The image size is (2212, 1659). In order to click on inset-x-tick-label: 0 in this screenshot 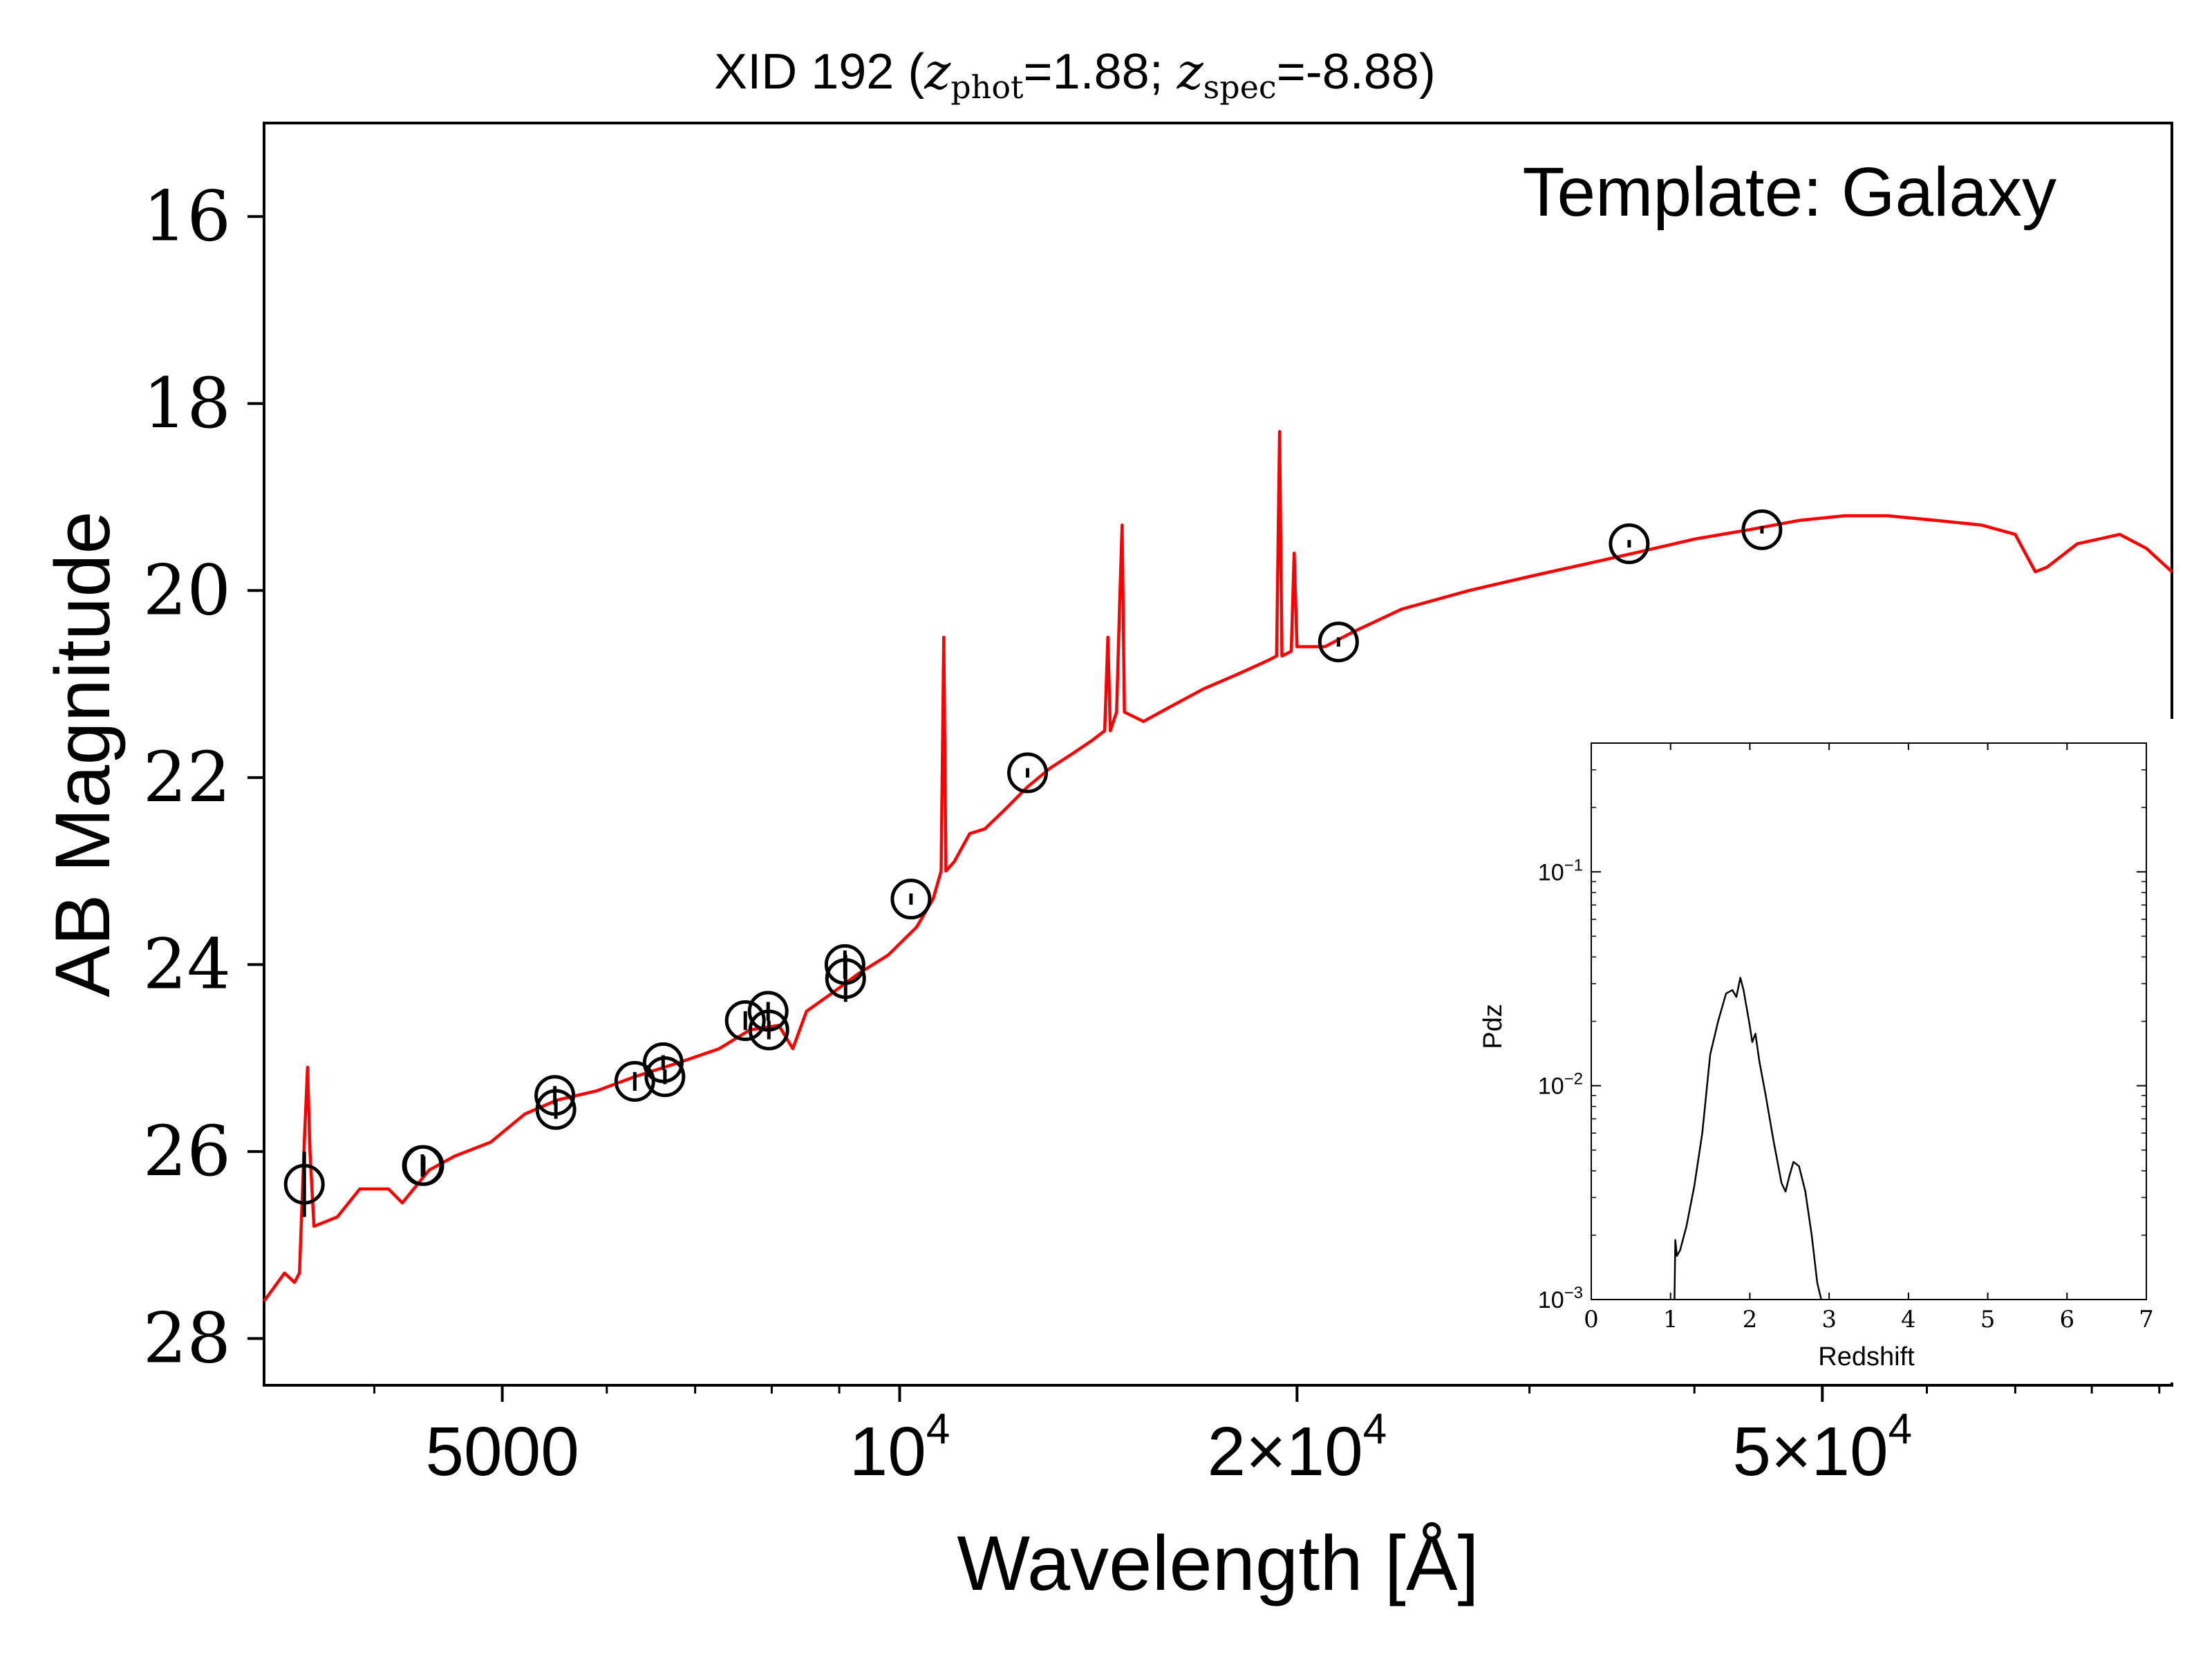, I will do `click(1591, 1319)`.